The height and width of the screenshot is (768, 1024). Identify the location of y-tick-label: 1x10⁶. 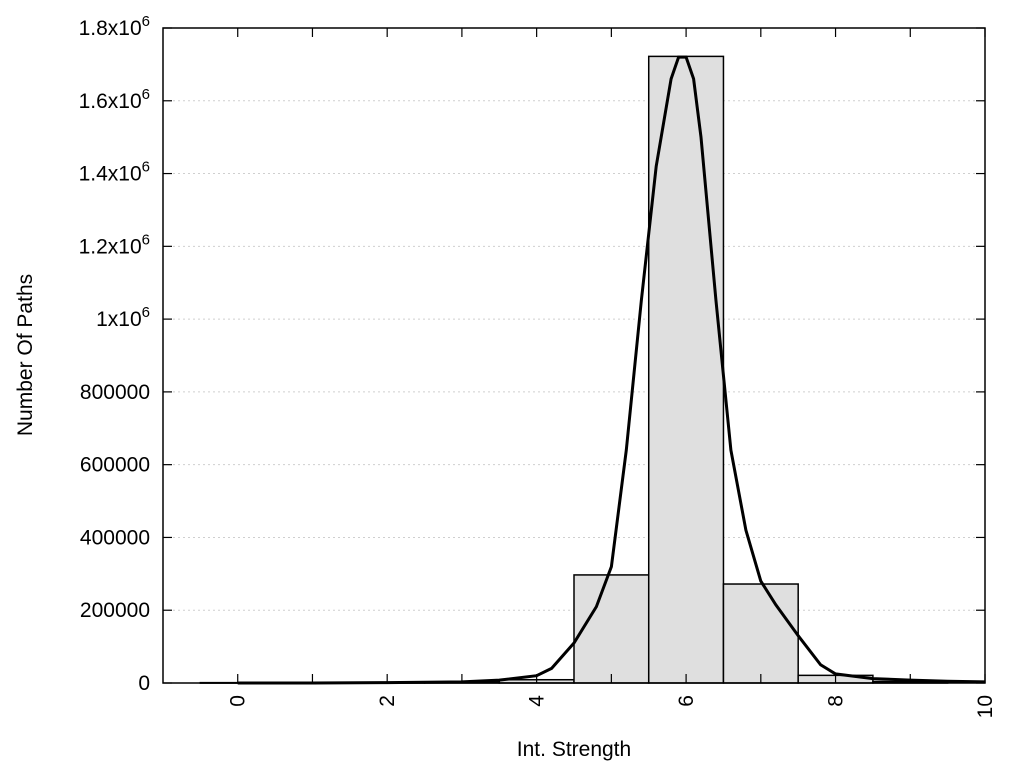
(123, 317).